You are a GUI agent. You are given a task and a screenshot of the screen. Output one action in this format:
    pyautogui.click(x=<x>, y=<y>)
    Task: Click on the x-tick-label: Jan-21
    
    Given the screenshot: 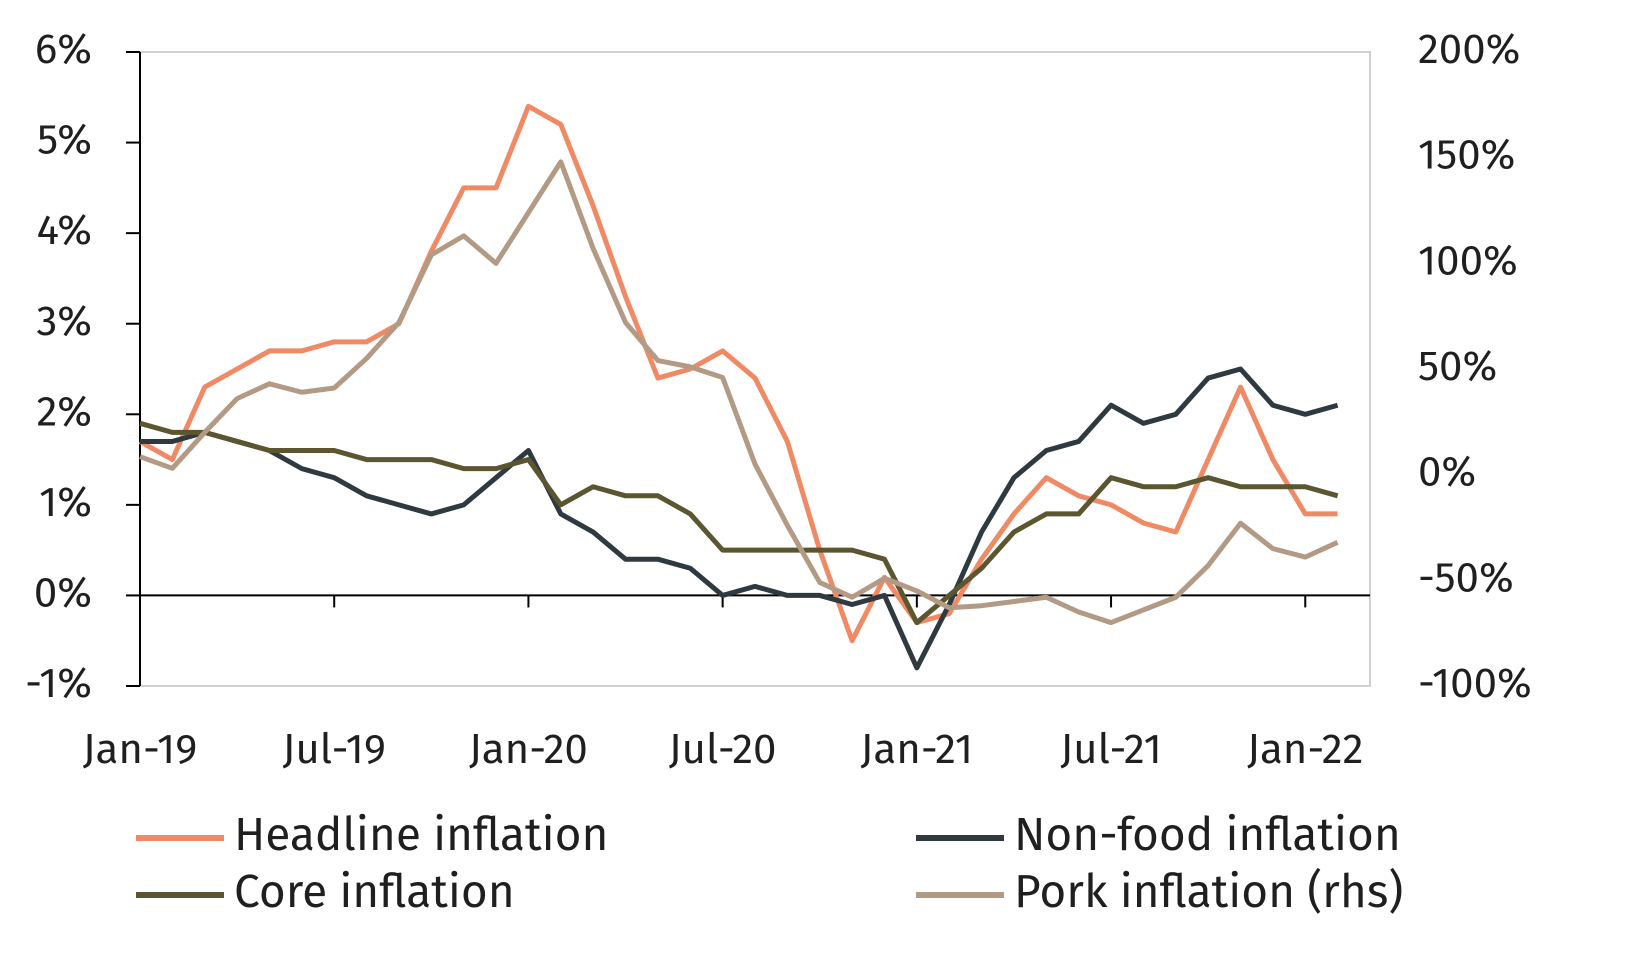 What is the action you would take?
    pyautogui.click(x=917, y=750)
    